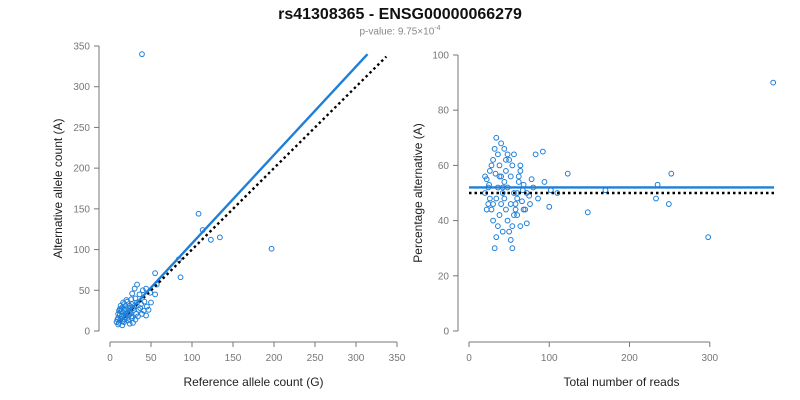  What do you see at coordinates (418, 192) in the screenshot?
I see `y-axis-label: Percentage alternative (A)` at bounding box center [418, 192].